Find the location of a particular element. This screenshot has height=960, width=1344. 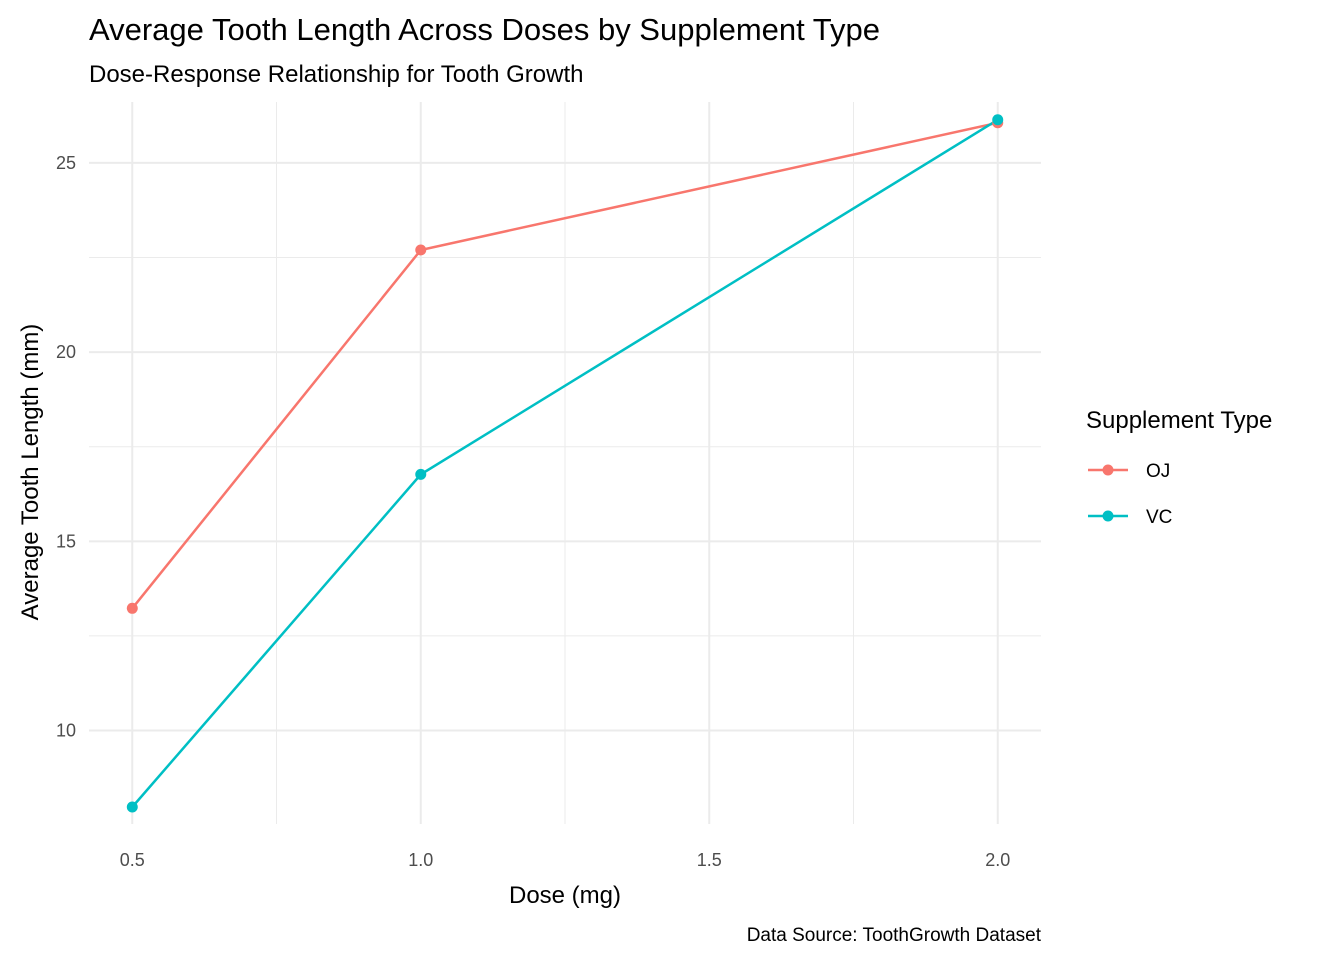

y-tick-label: 25 is located at coordinates (66, 163).